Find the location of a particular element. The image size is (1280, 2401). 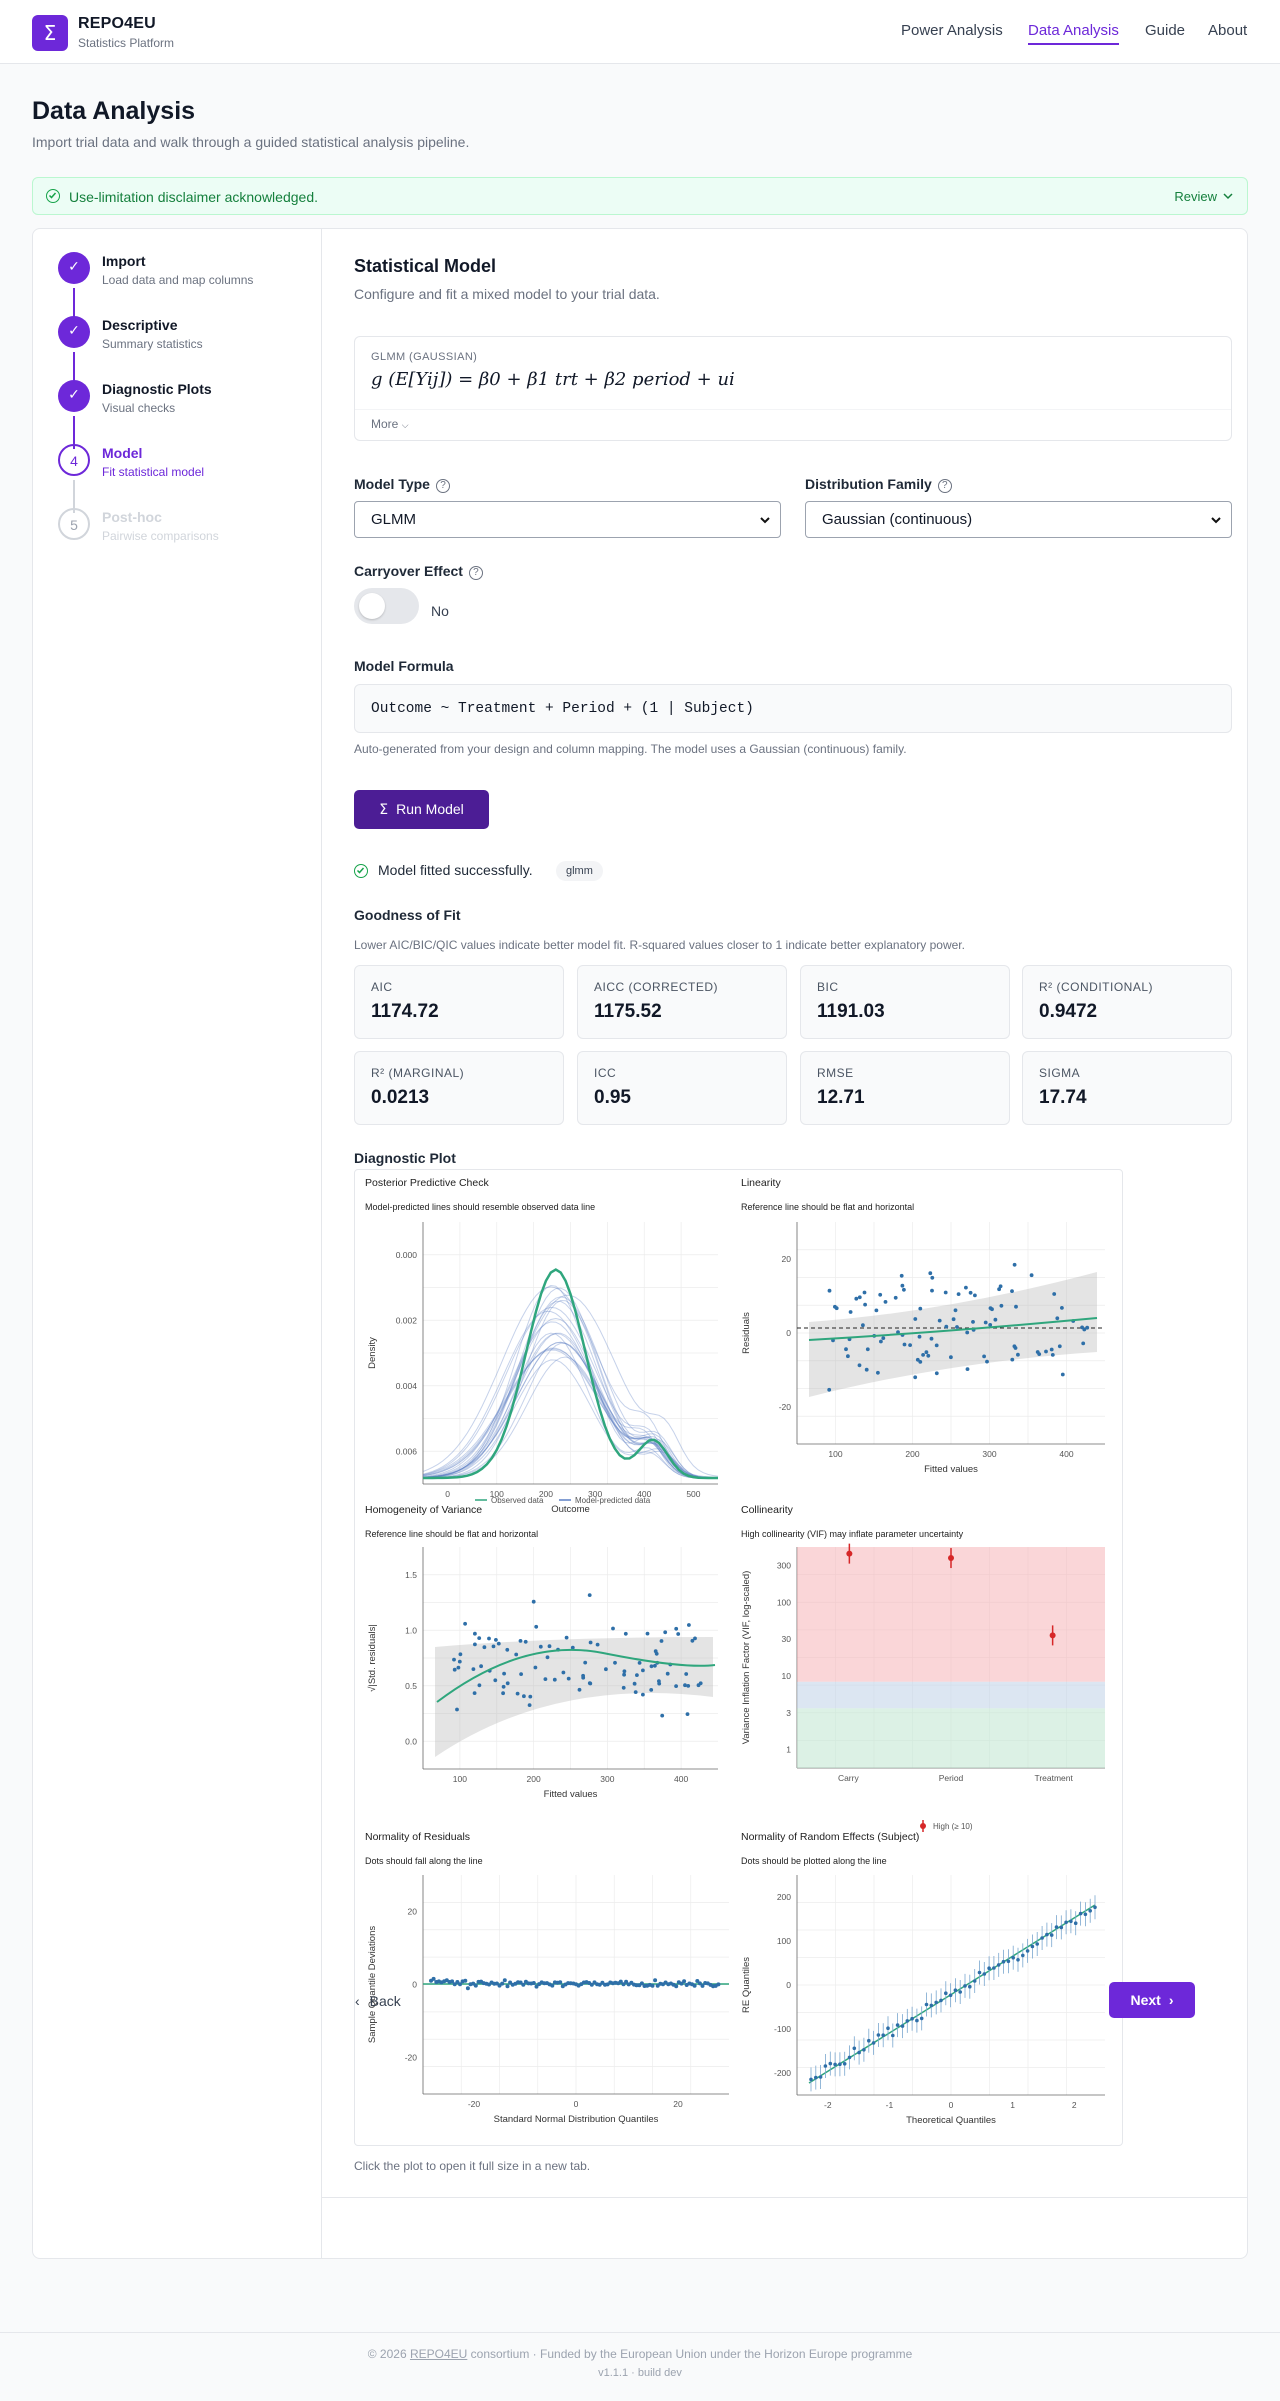

family-select: Gaussian (continuous) is located at coordinates (1018, 519).